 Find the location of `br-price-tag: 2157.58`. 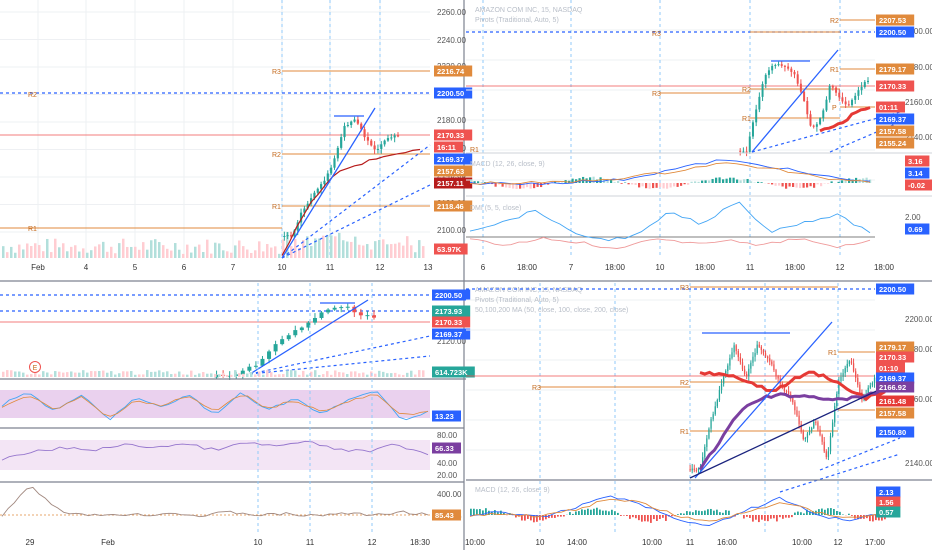

br-price-tag: 2157.58 is located at coordinates (892, 413).